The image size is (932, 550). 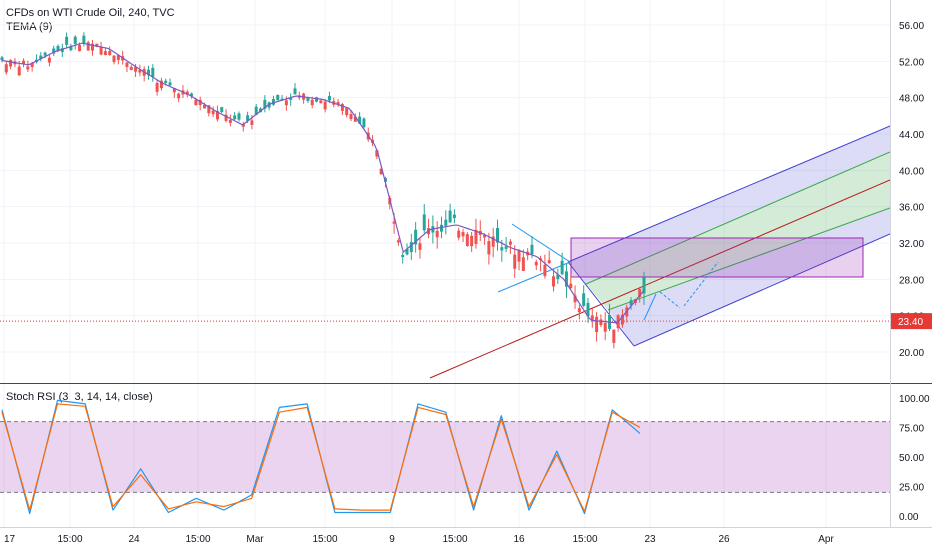 I want to click on trendline-lower, so click(x=534, y=277).